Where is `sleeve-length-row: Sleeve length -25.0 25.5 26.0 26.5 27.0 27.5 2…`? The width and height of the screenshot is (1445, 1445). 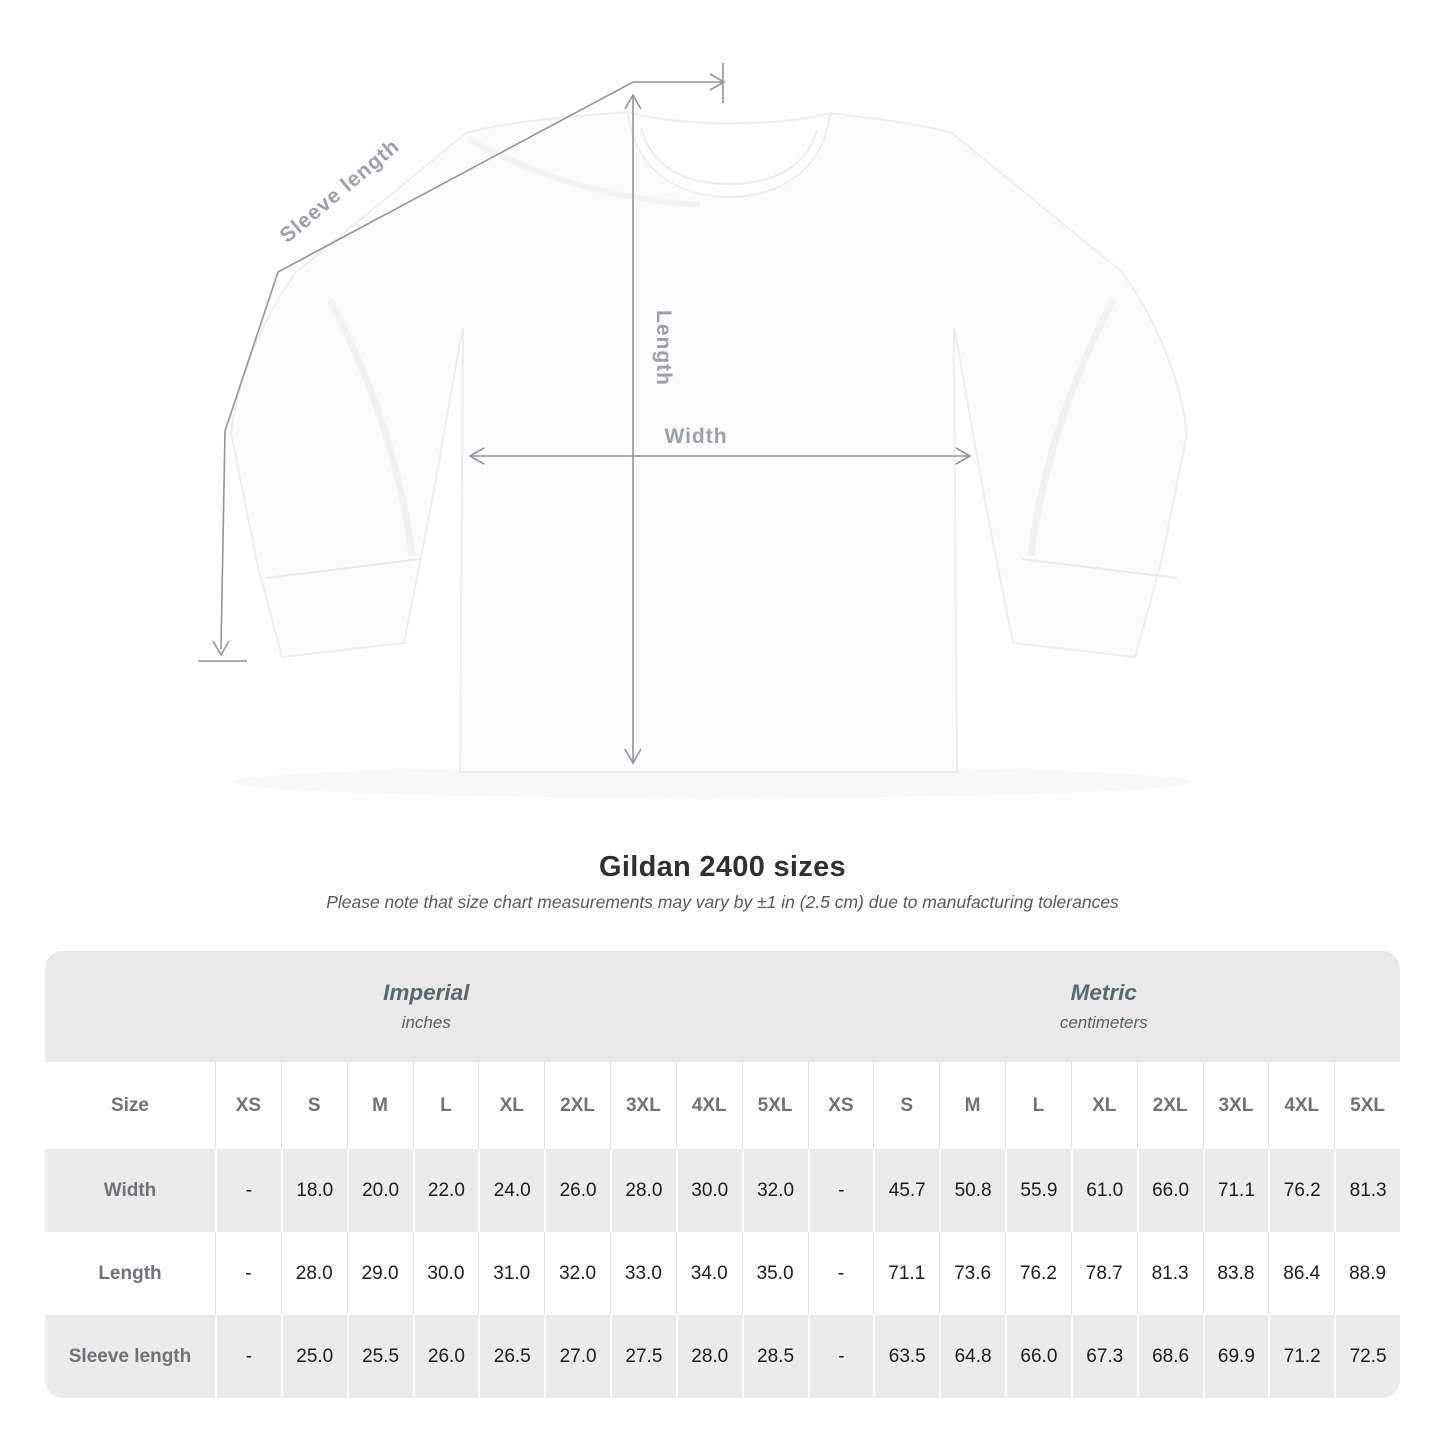 sleeve-length-row: Sleeve length -25.0 25.5 26.0 26.5 27.0 27.5 2… is located at coordinates (722, 1356).